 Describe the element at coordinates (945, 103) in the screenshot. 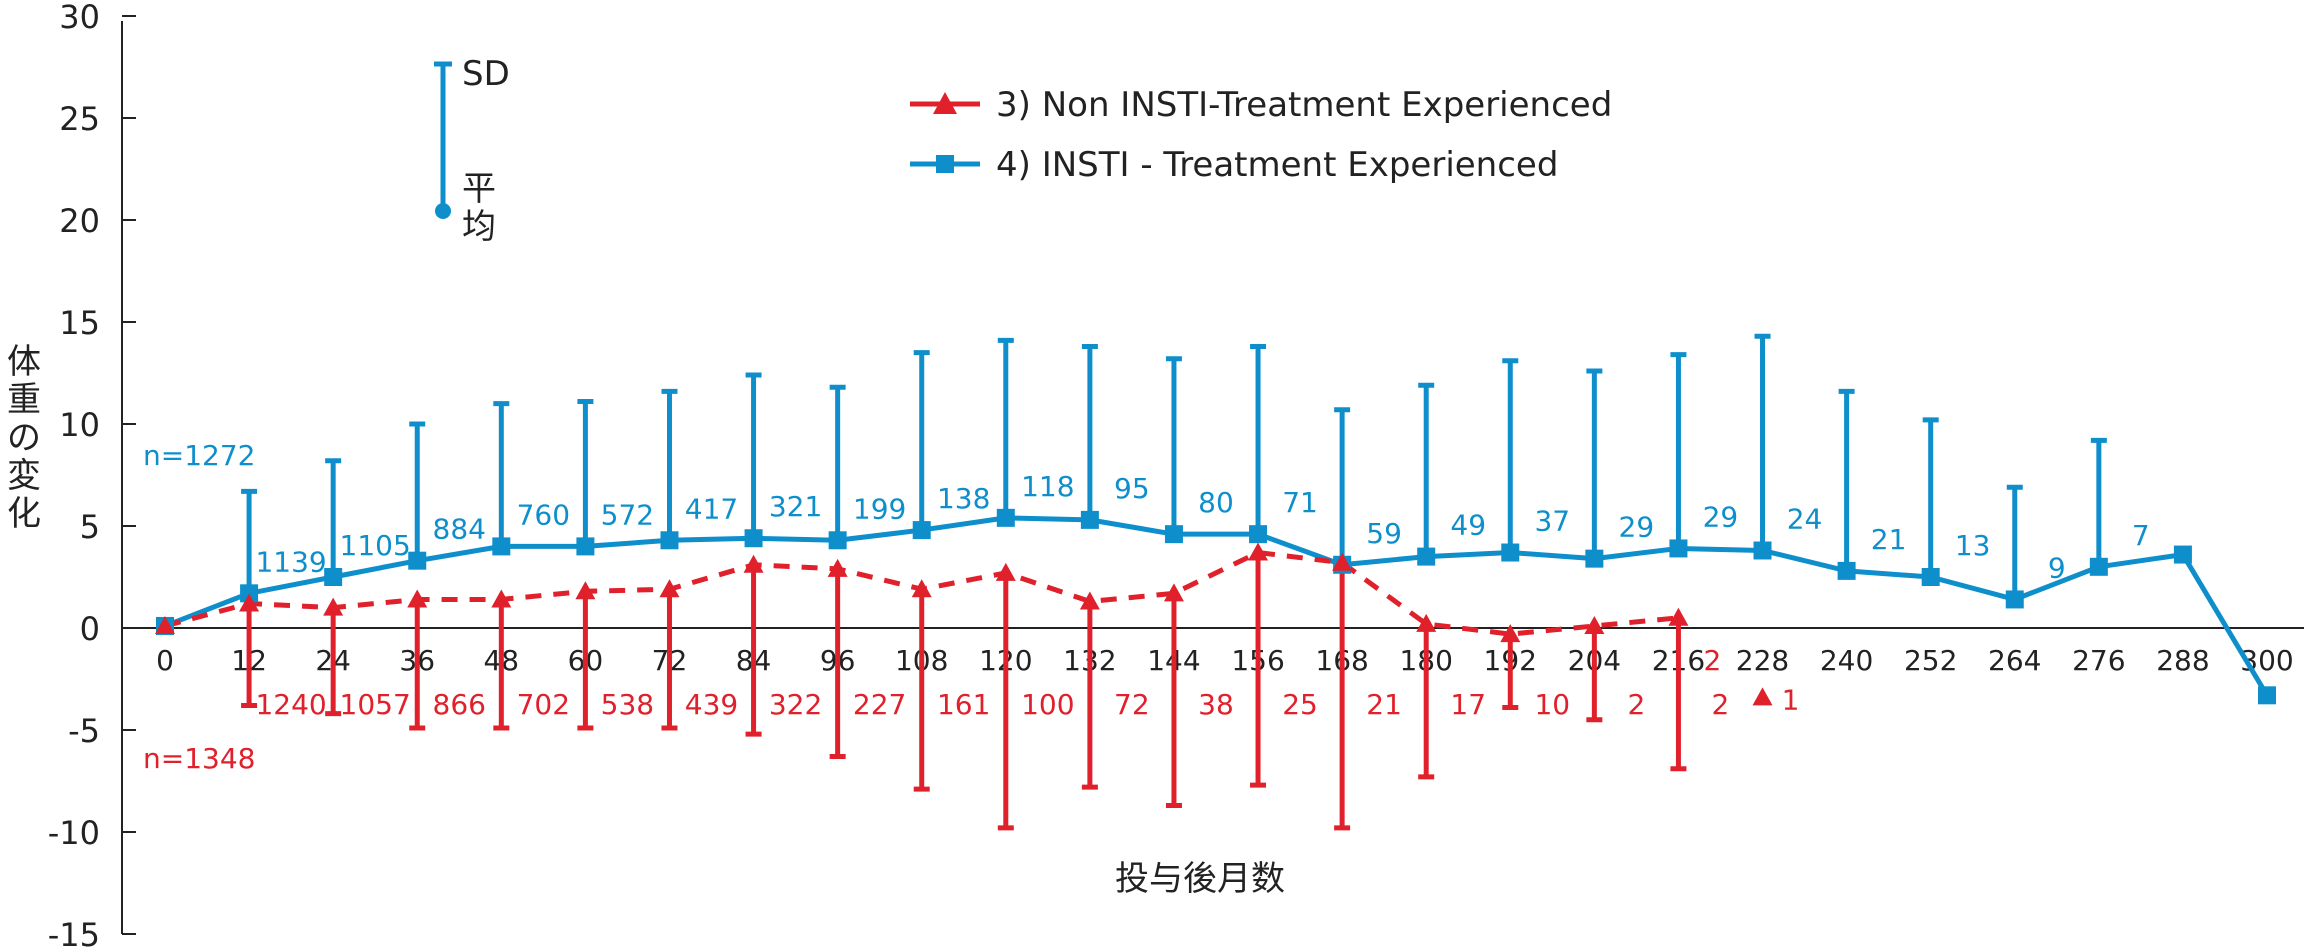

I see `legend-triangle-marker` at that location.